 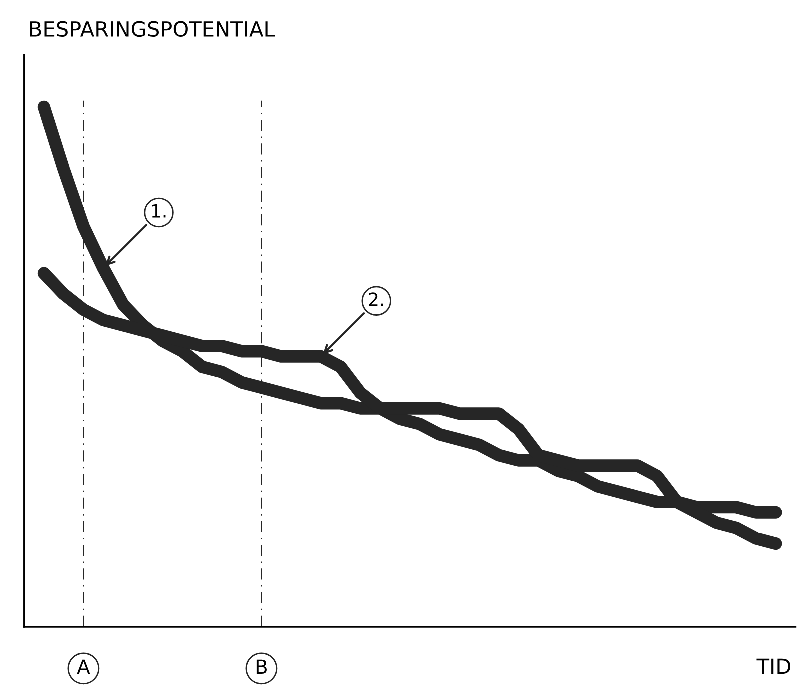 What do you see at coordinates (773, 666) in the screenshot?
I see `x-axis-title: TID` at bounding box center [773, 666].